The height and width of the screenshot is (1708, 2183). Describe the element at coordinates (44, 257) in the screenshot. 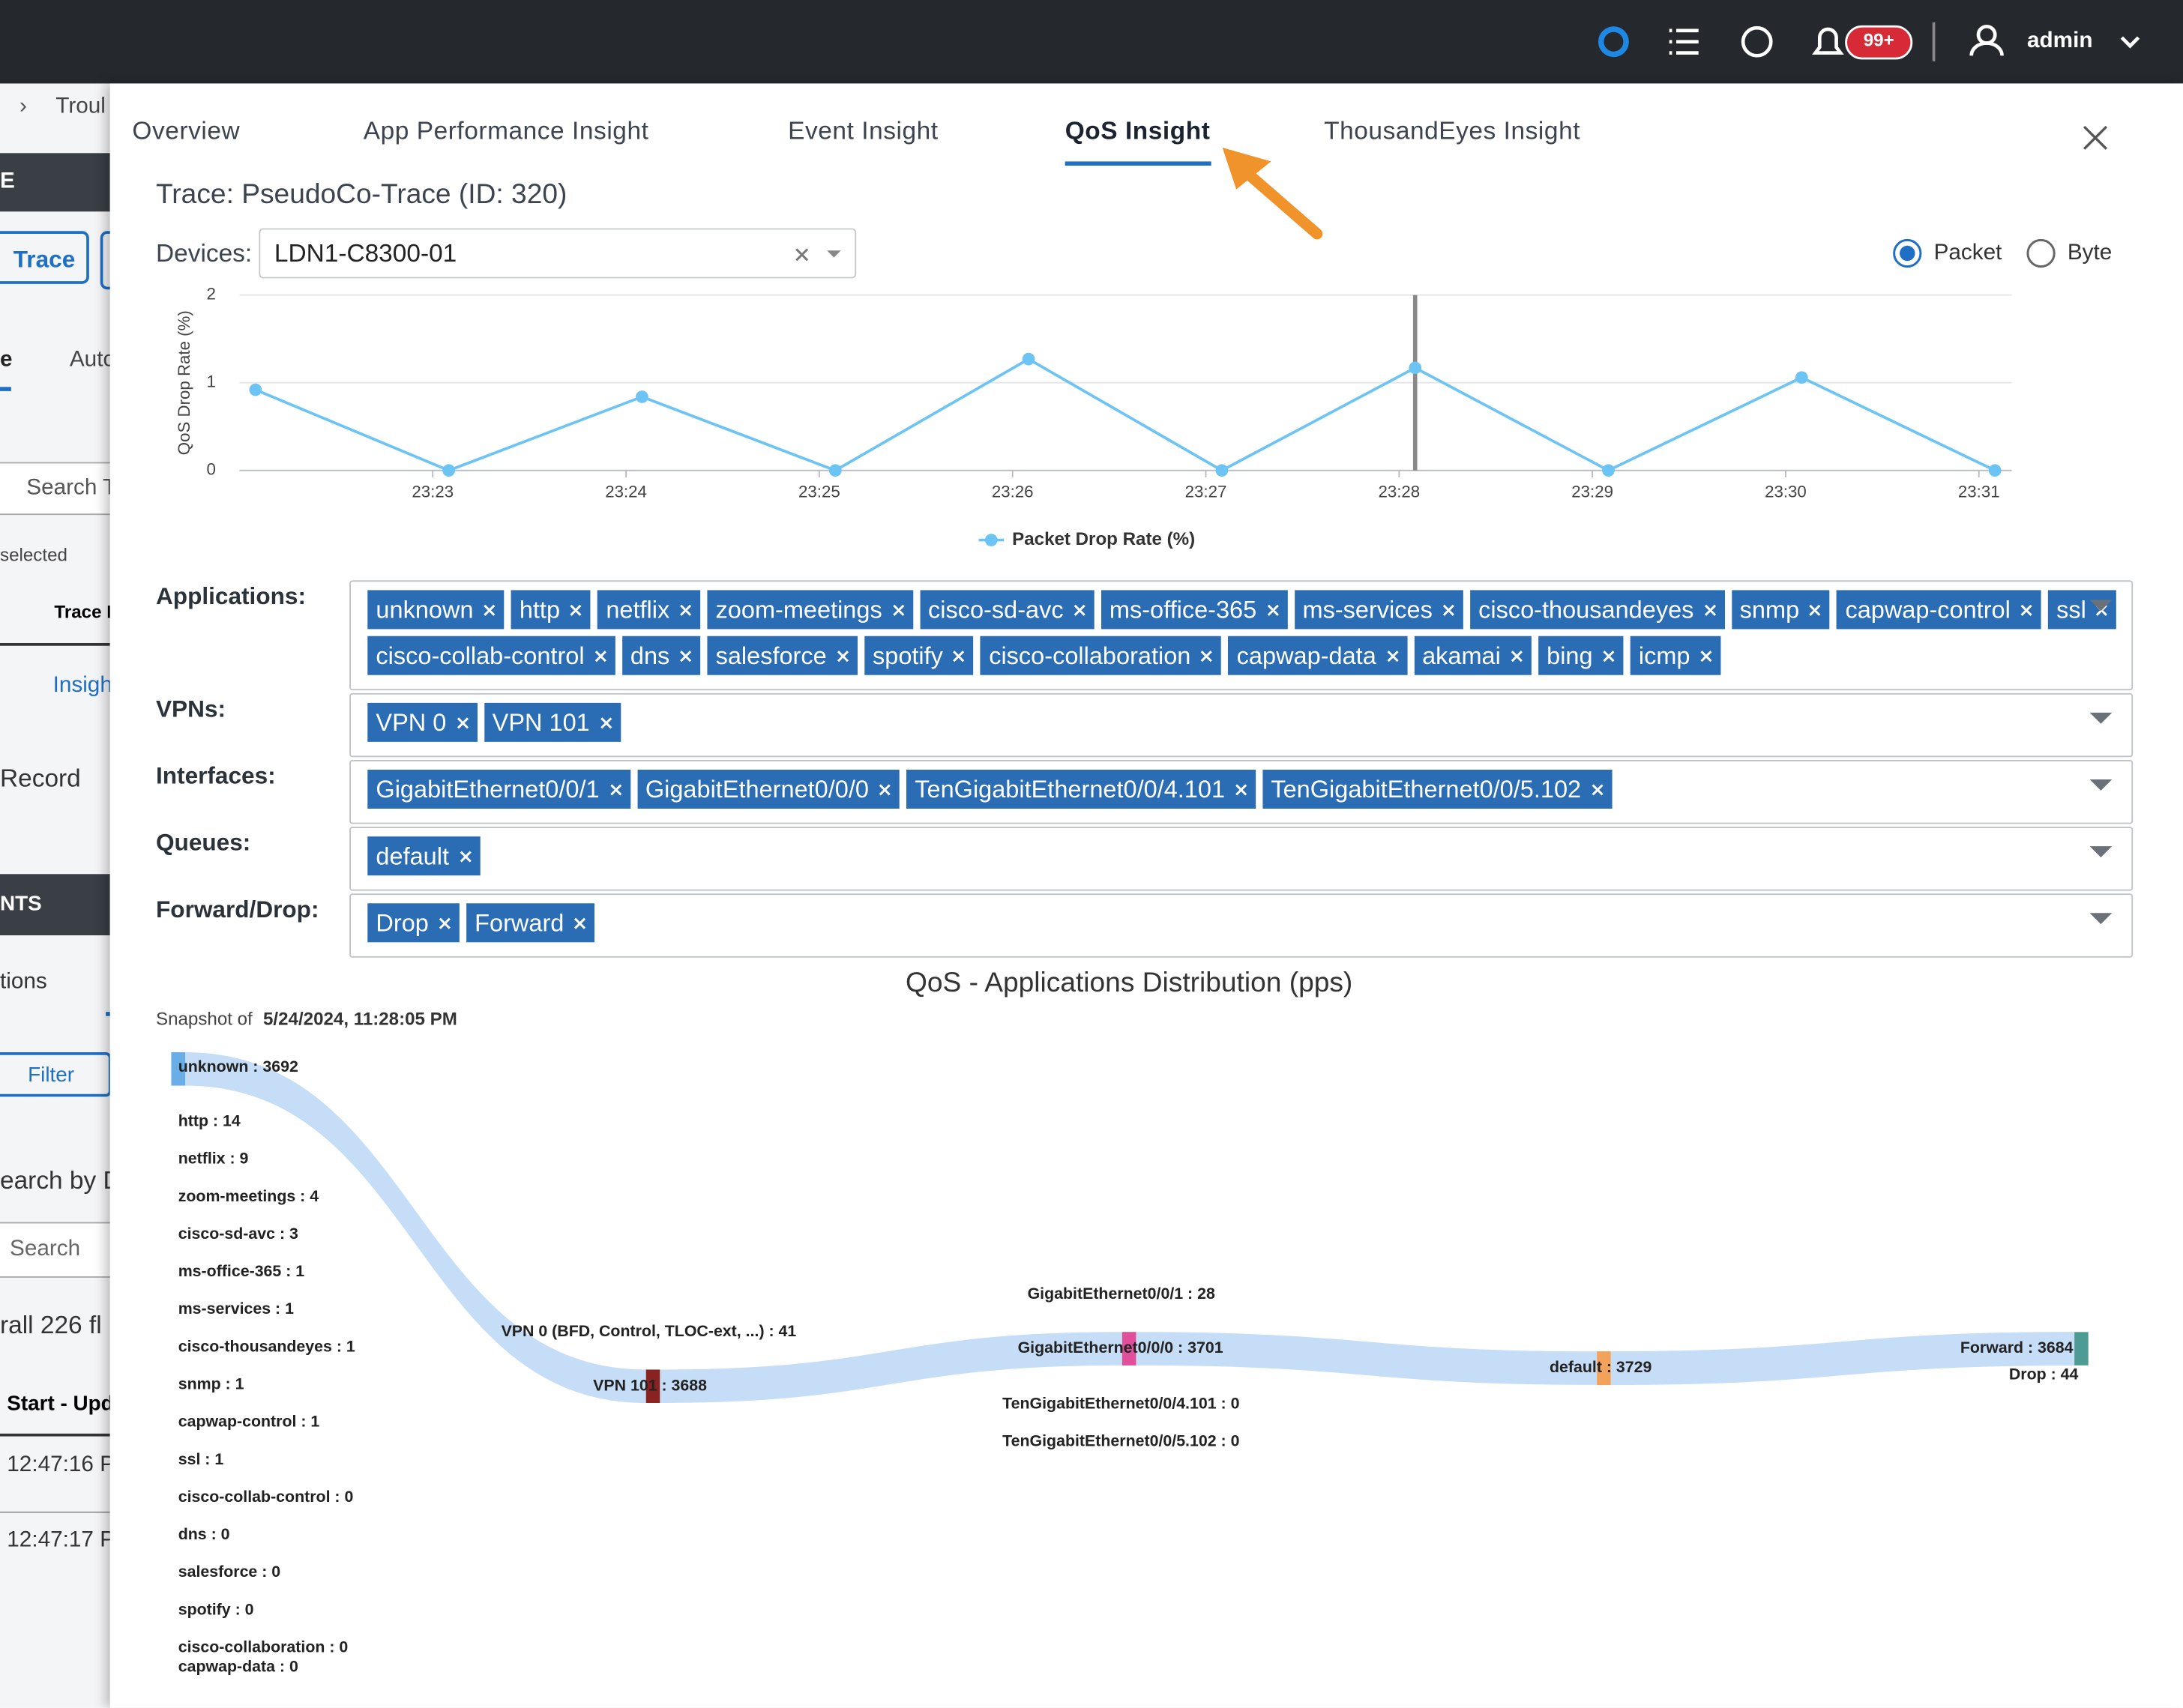

I see `trace-button: Trace` at that location.